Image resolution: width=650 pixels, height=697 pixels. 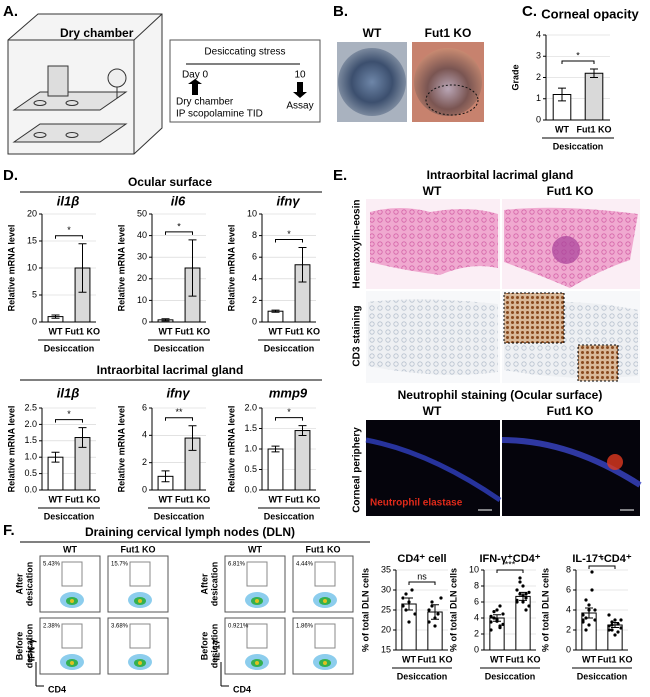 What do you see at coordinates (195, 87) in the screenshot?
I see `arrow-up` at bounding box center [195, 87].